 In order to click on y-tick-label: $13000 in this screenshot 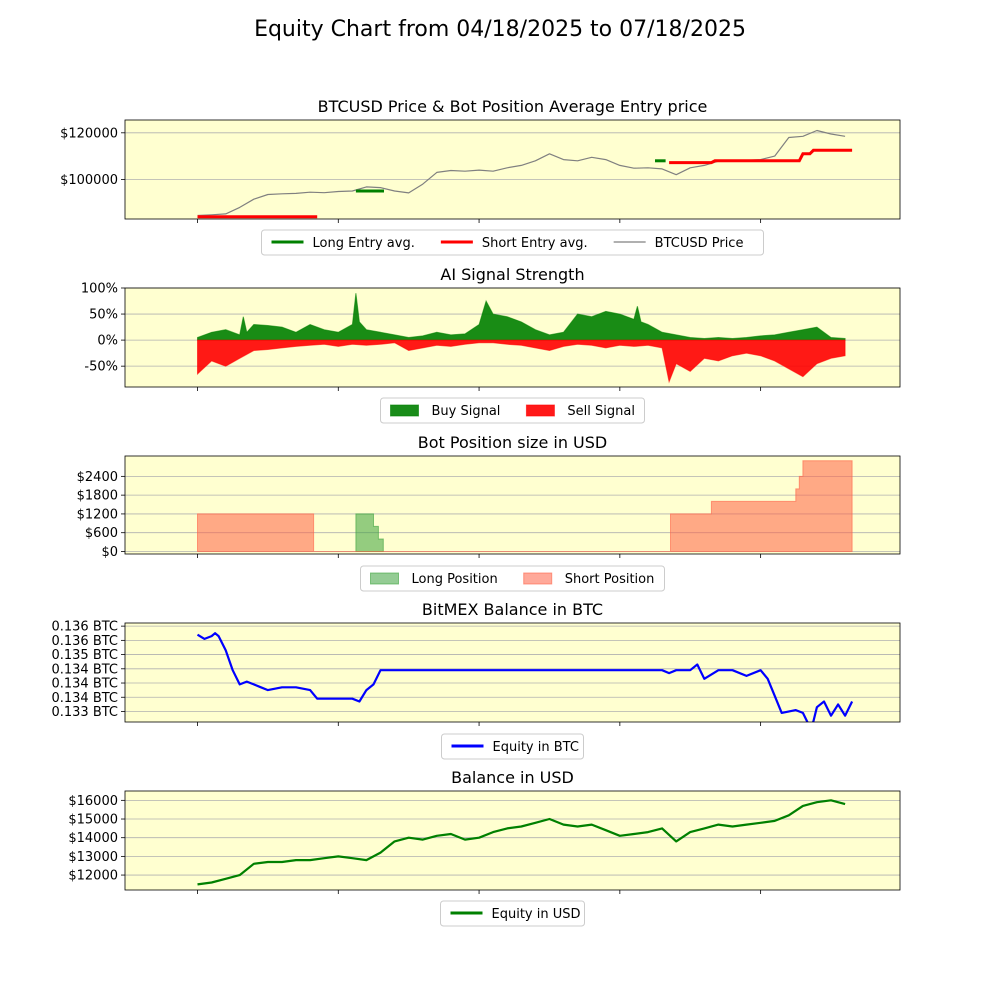, I will do `click(93, 857)`.